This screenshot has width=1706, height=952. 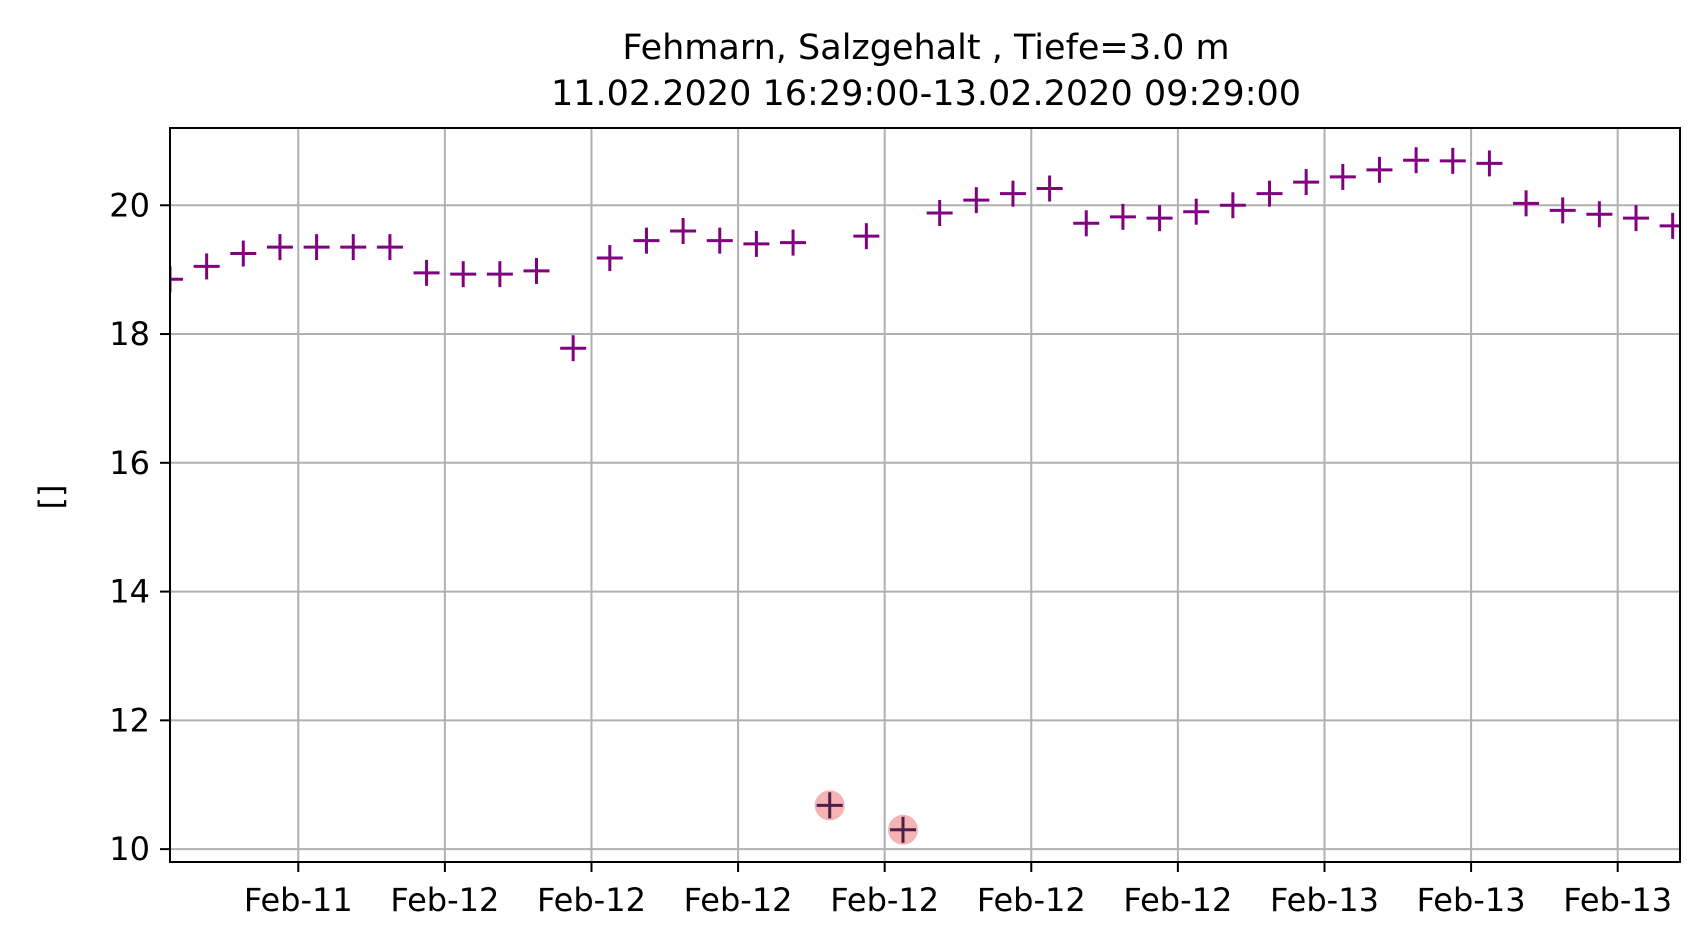 I want to click on chart-title: Fehmarn, Salzgehalt , Tiefe=3.0 m, so click(x=925, y=48).